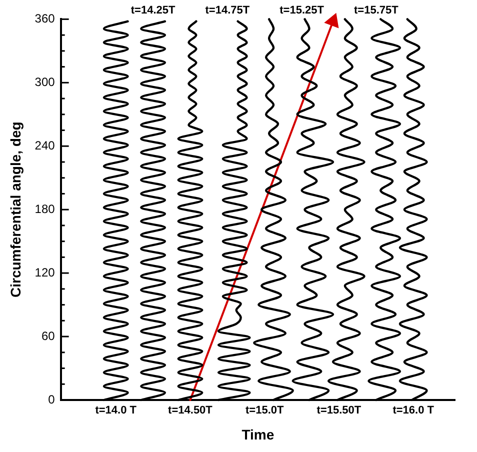 The height and width of the screenshot is (452, 477). I want to click on x2-tick-label: t=14.25T, so click(153, 10).